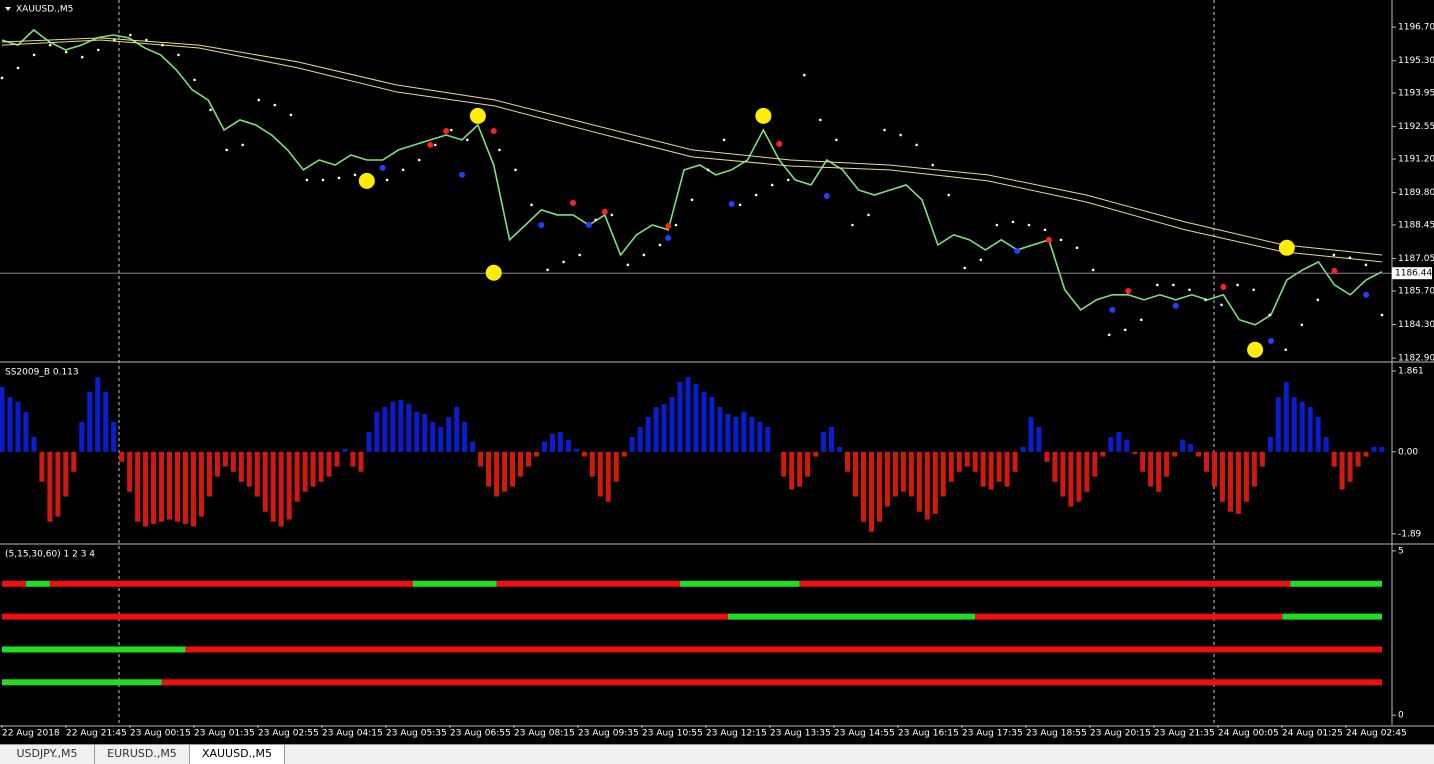 This screenshot has height=764, width=1434. I want to click on x-tick-label: 23 Aug 14:55, so click(864, 734).